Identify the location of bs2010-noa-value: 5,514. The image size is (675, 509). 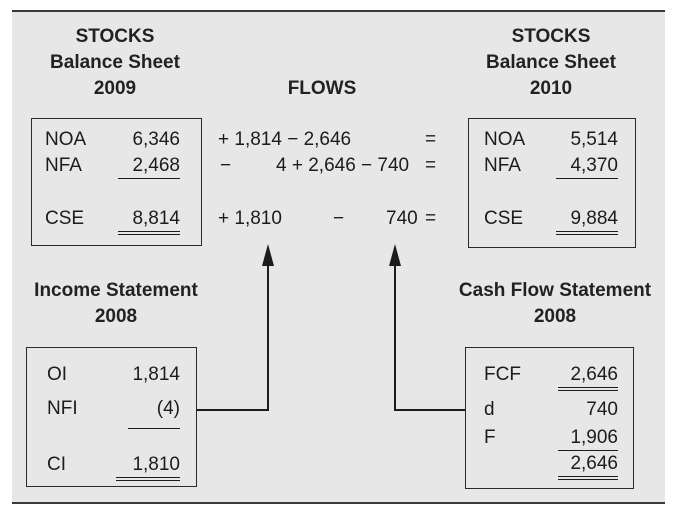
(594, 139).